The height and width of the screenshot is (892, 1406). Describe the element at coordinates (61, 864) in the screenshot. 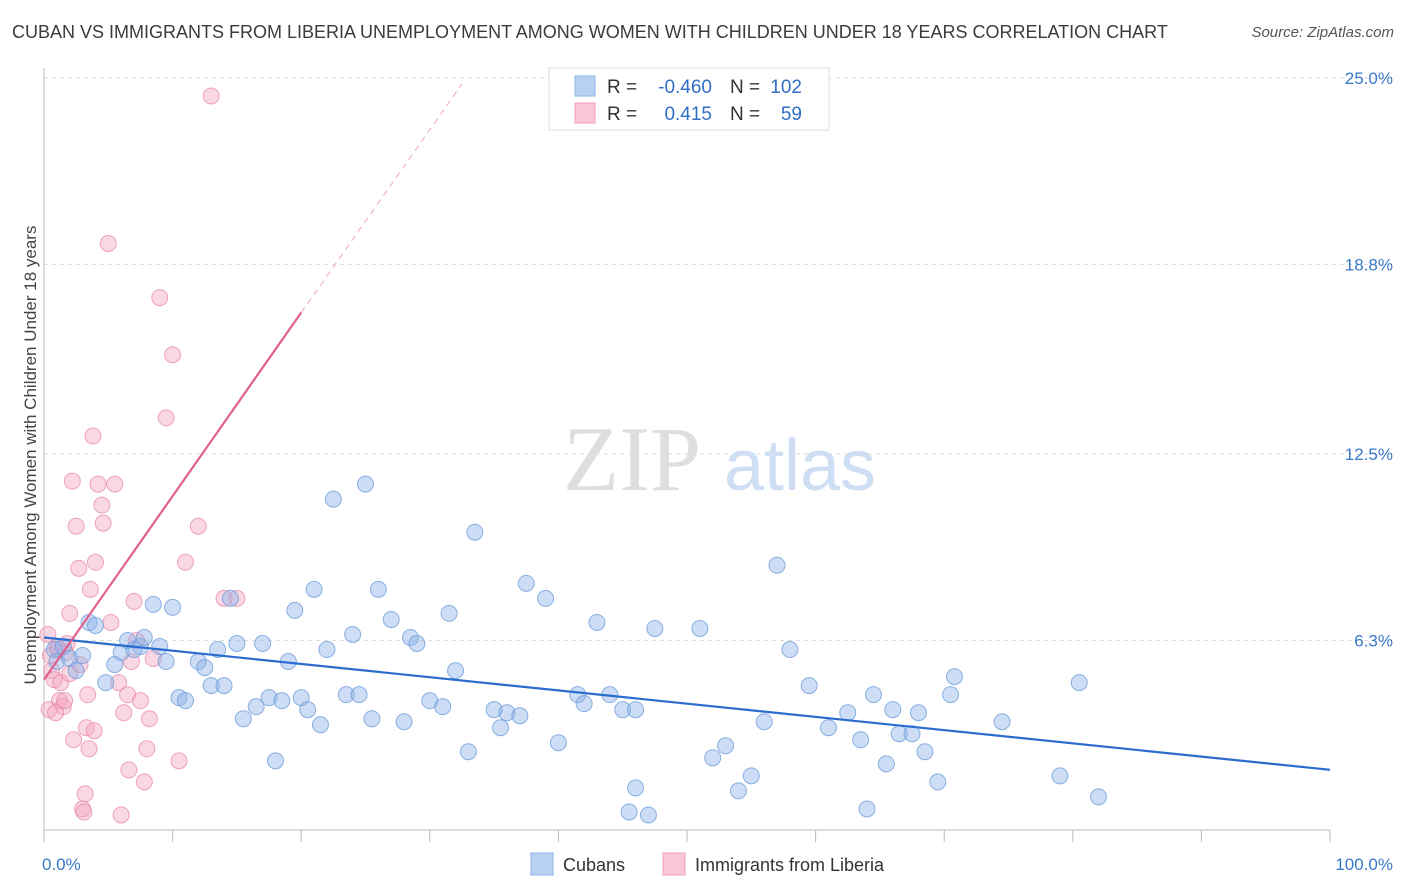

I see `x-tick-label-min: 0.0%` at that location.